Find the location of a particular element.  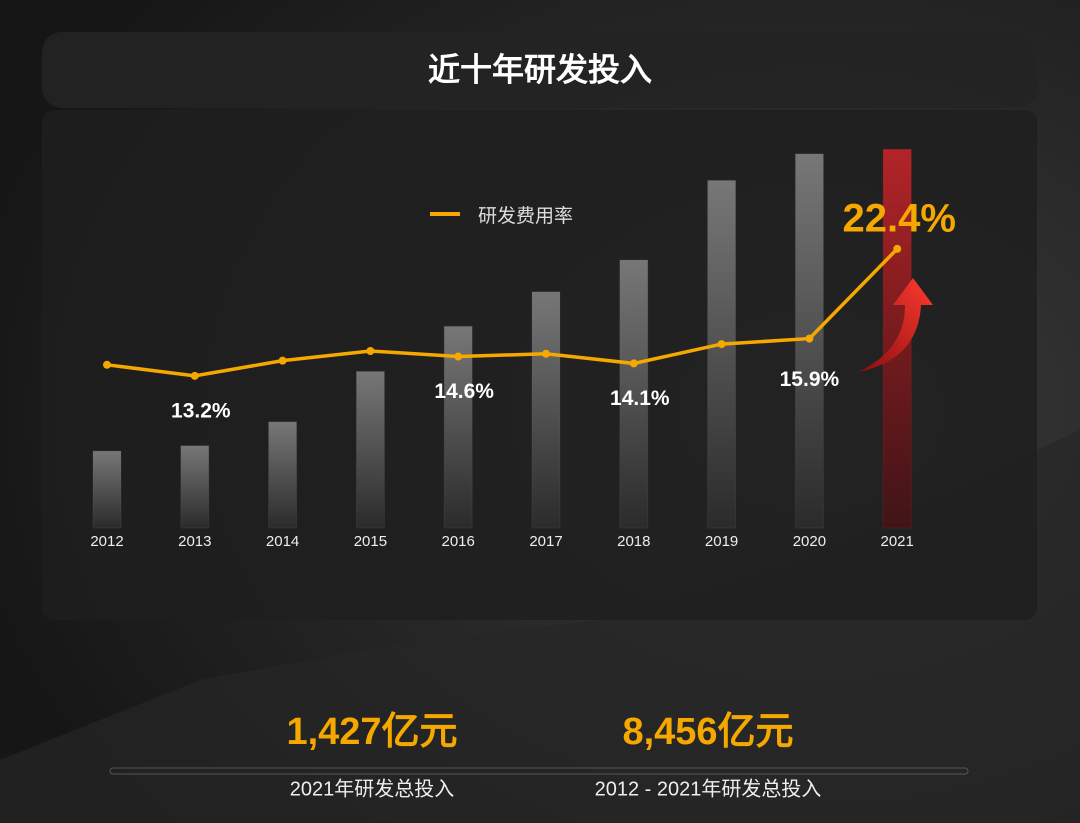

line is located at coordinates (502, 312).